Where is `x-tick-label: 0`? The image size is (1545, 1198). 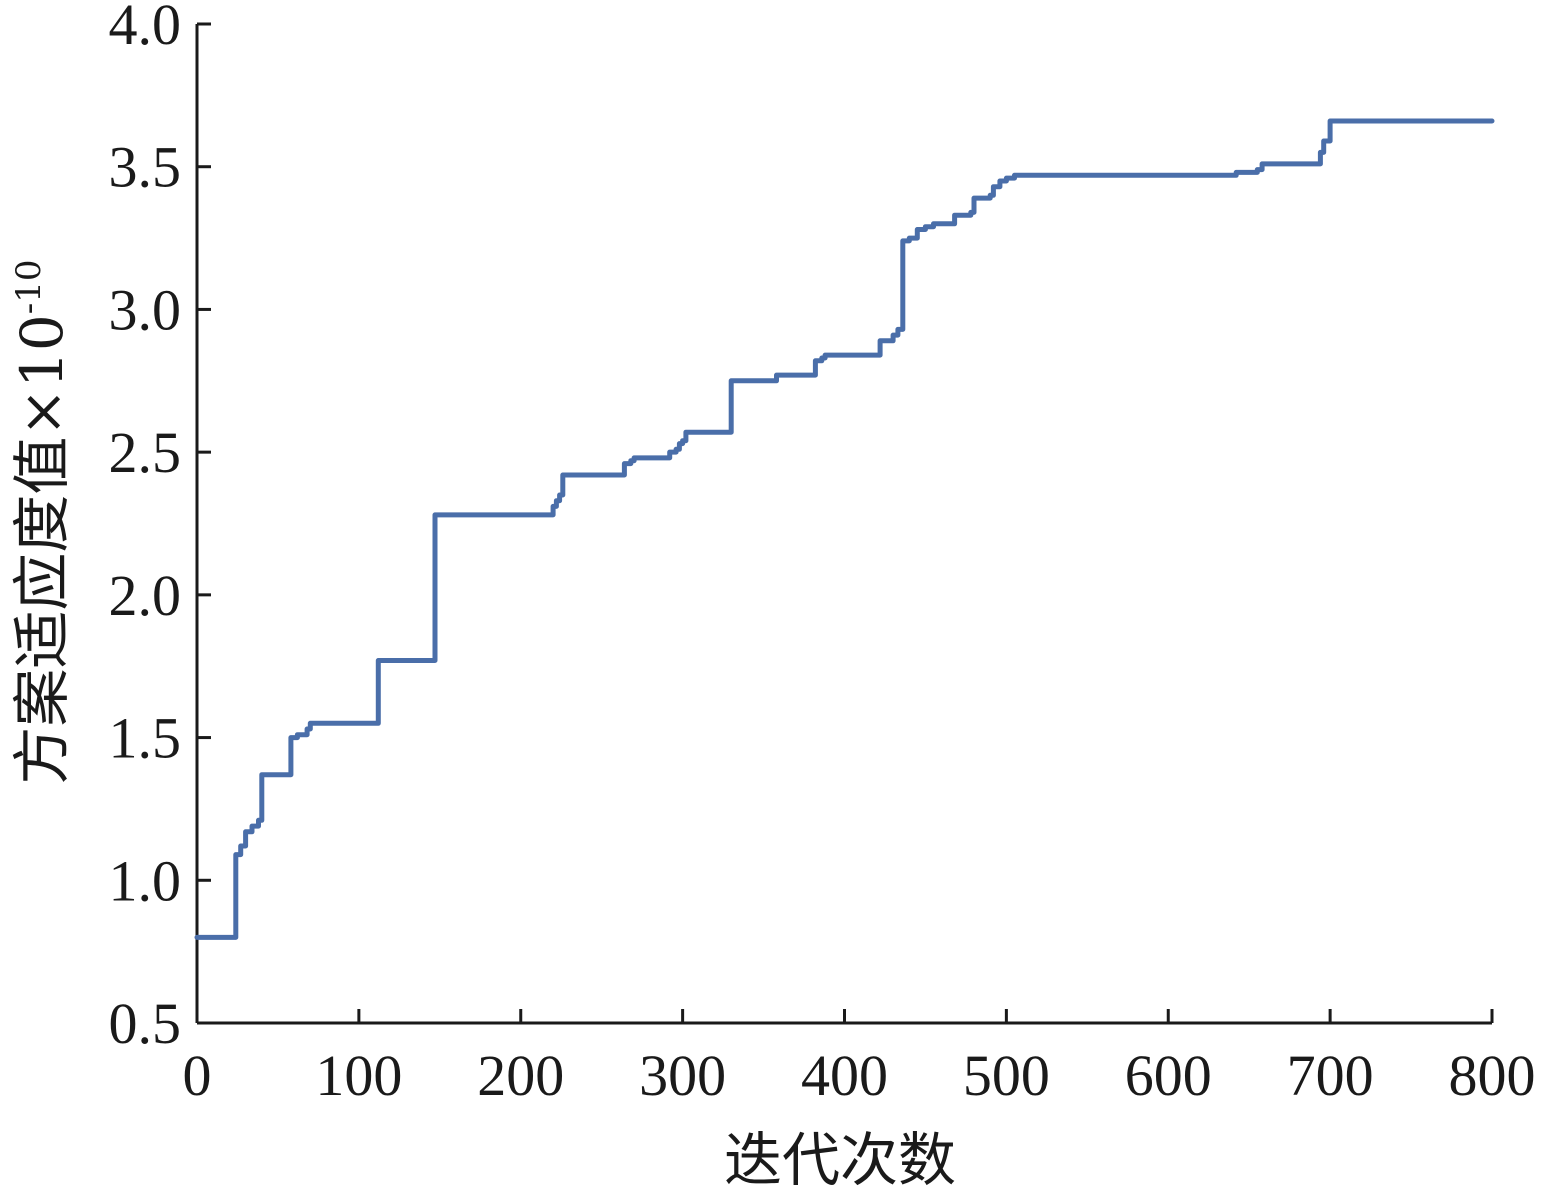 x-tick-label: 0 is located at coordinates (197, 1075).